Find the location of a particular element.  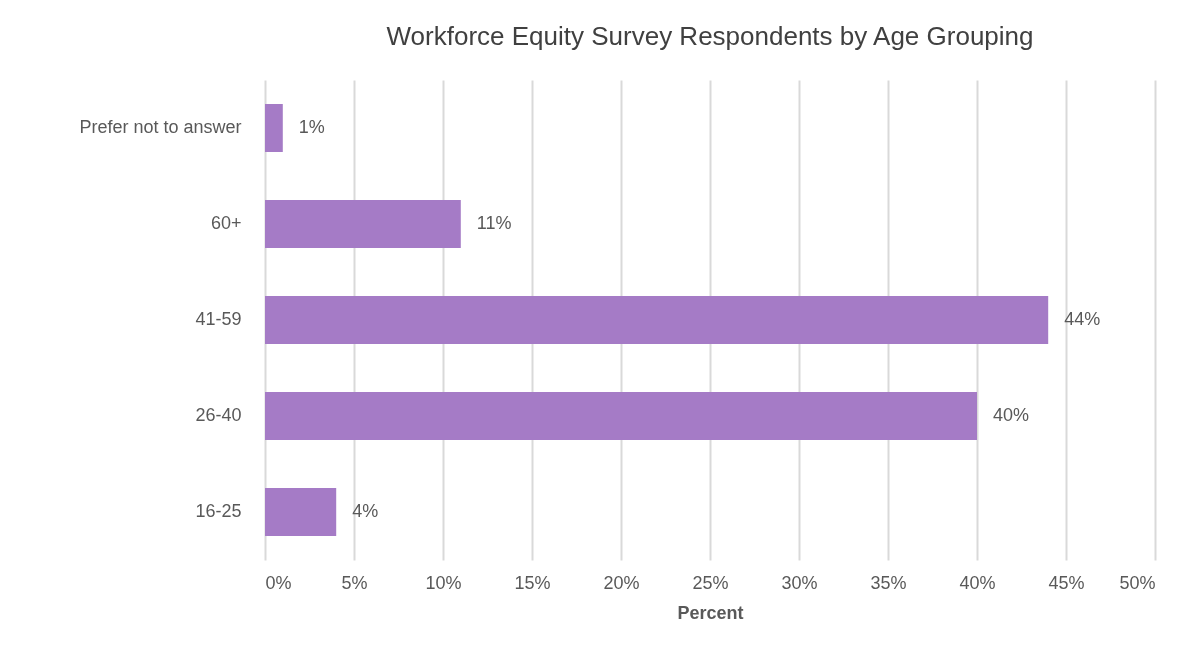

y-tick-label: 60+ is located at coordinates (226, 223).